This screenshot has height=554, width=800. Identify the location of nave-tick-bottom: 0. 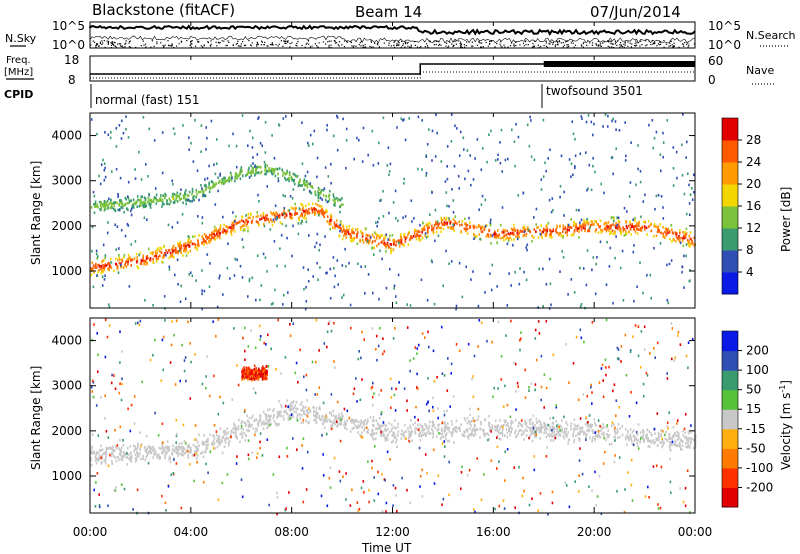
(712, 80).